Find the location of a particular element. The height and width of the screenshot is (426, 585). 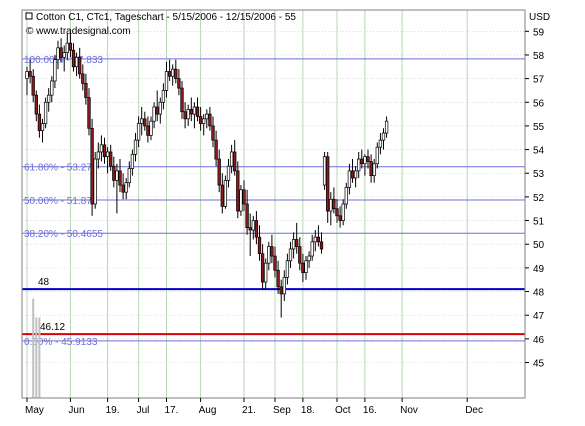

price-levels: 48 46.12 is located at coordinates (273, 306).